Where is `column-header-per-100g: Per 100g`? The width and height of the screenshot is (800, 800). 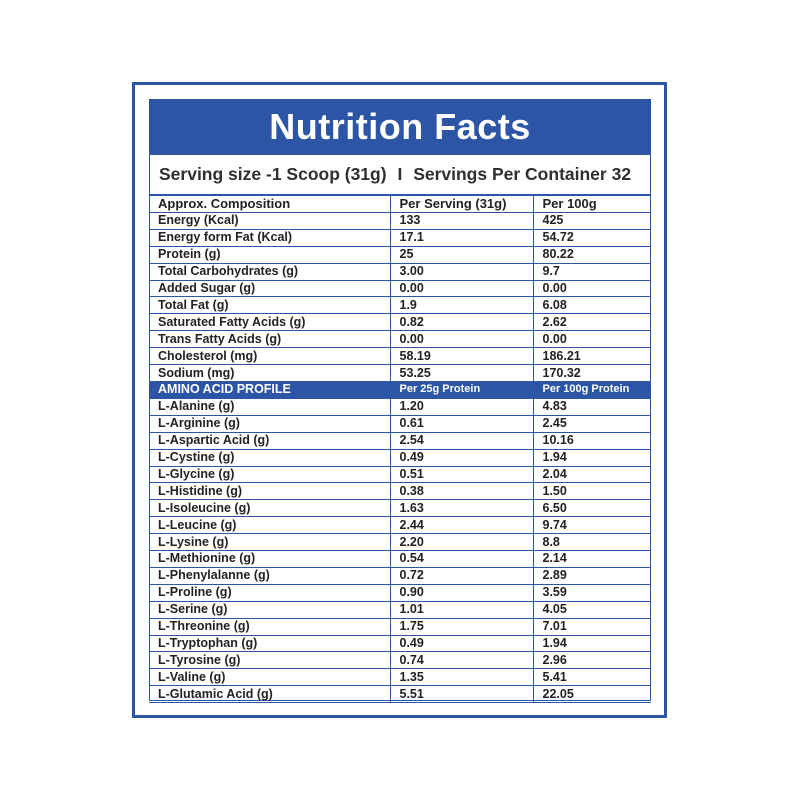
column-header-per-100g: Per 100g is located at coordinates (591, 204).